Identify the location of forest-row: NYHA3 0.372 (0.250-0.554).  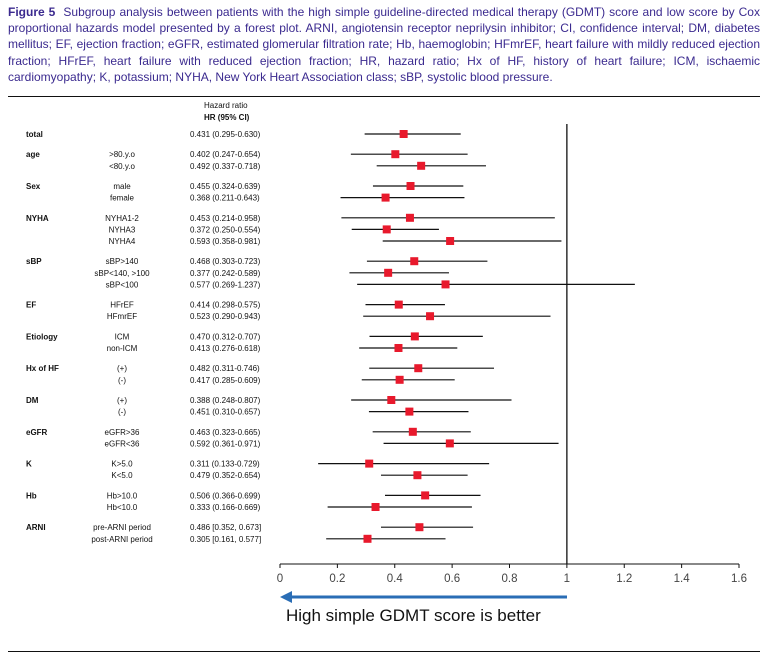
(274, 229).